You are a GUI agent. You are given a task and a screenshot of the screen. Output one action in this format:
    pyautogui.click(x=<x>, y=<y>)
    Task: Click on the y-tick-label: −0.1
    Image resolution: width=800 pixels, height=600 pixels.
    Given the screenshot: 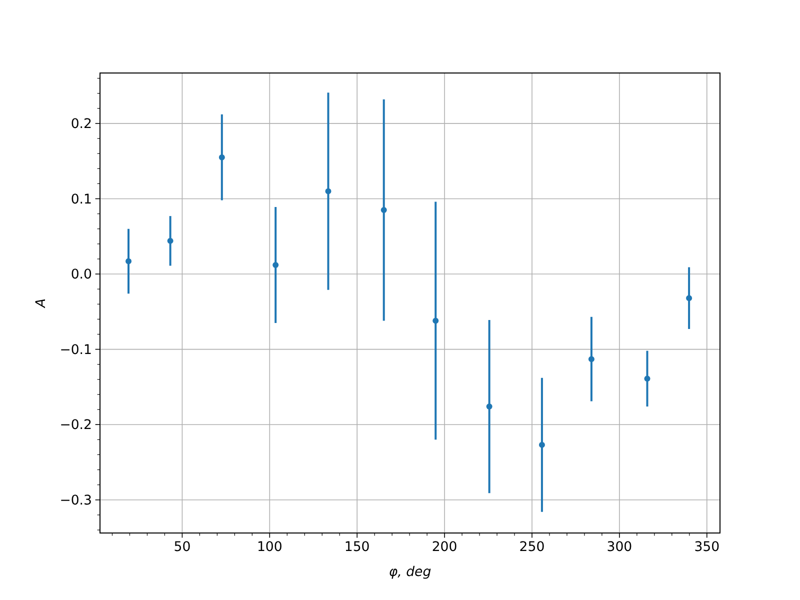 What is the action you would take?
    pyautogui.click(x=76, y=350)
    